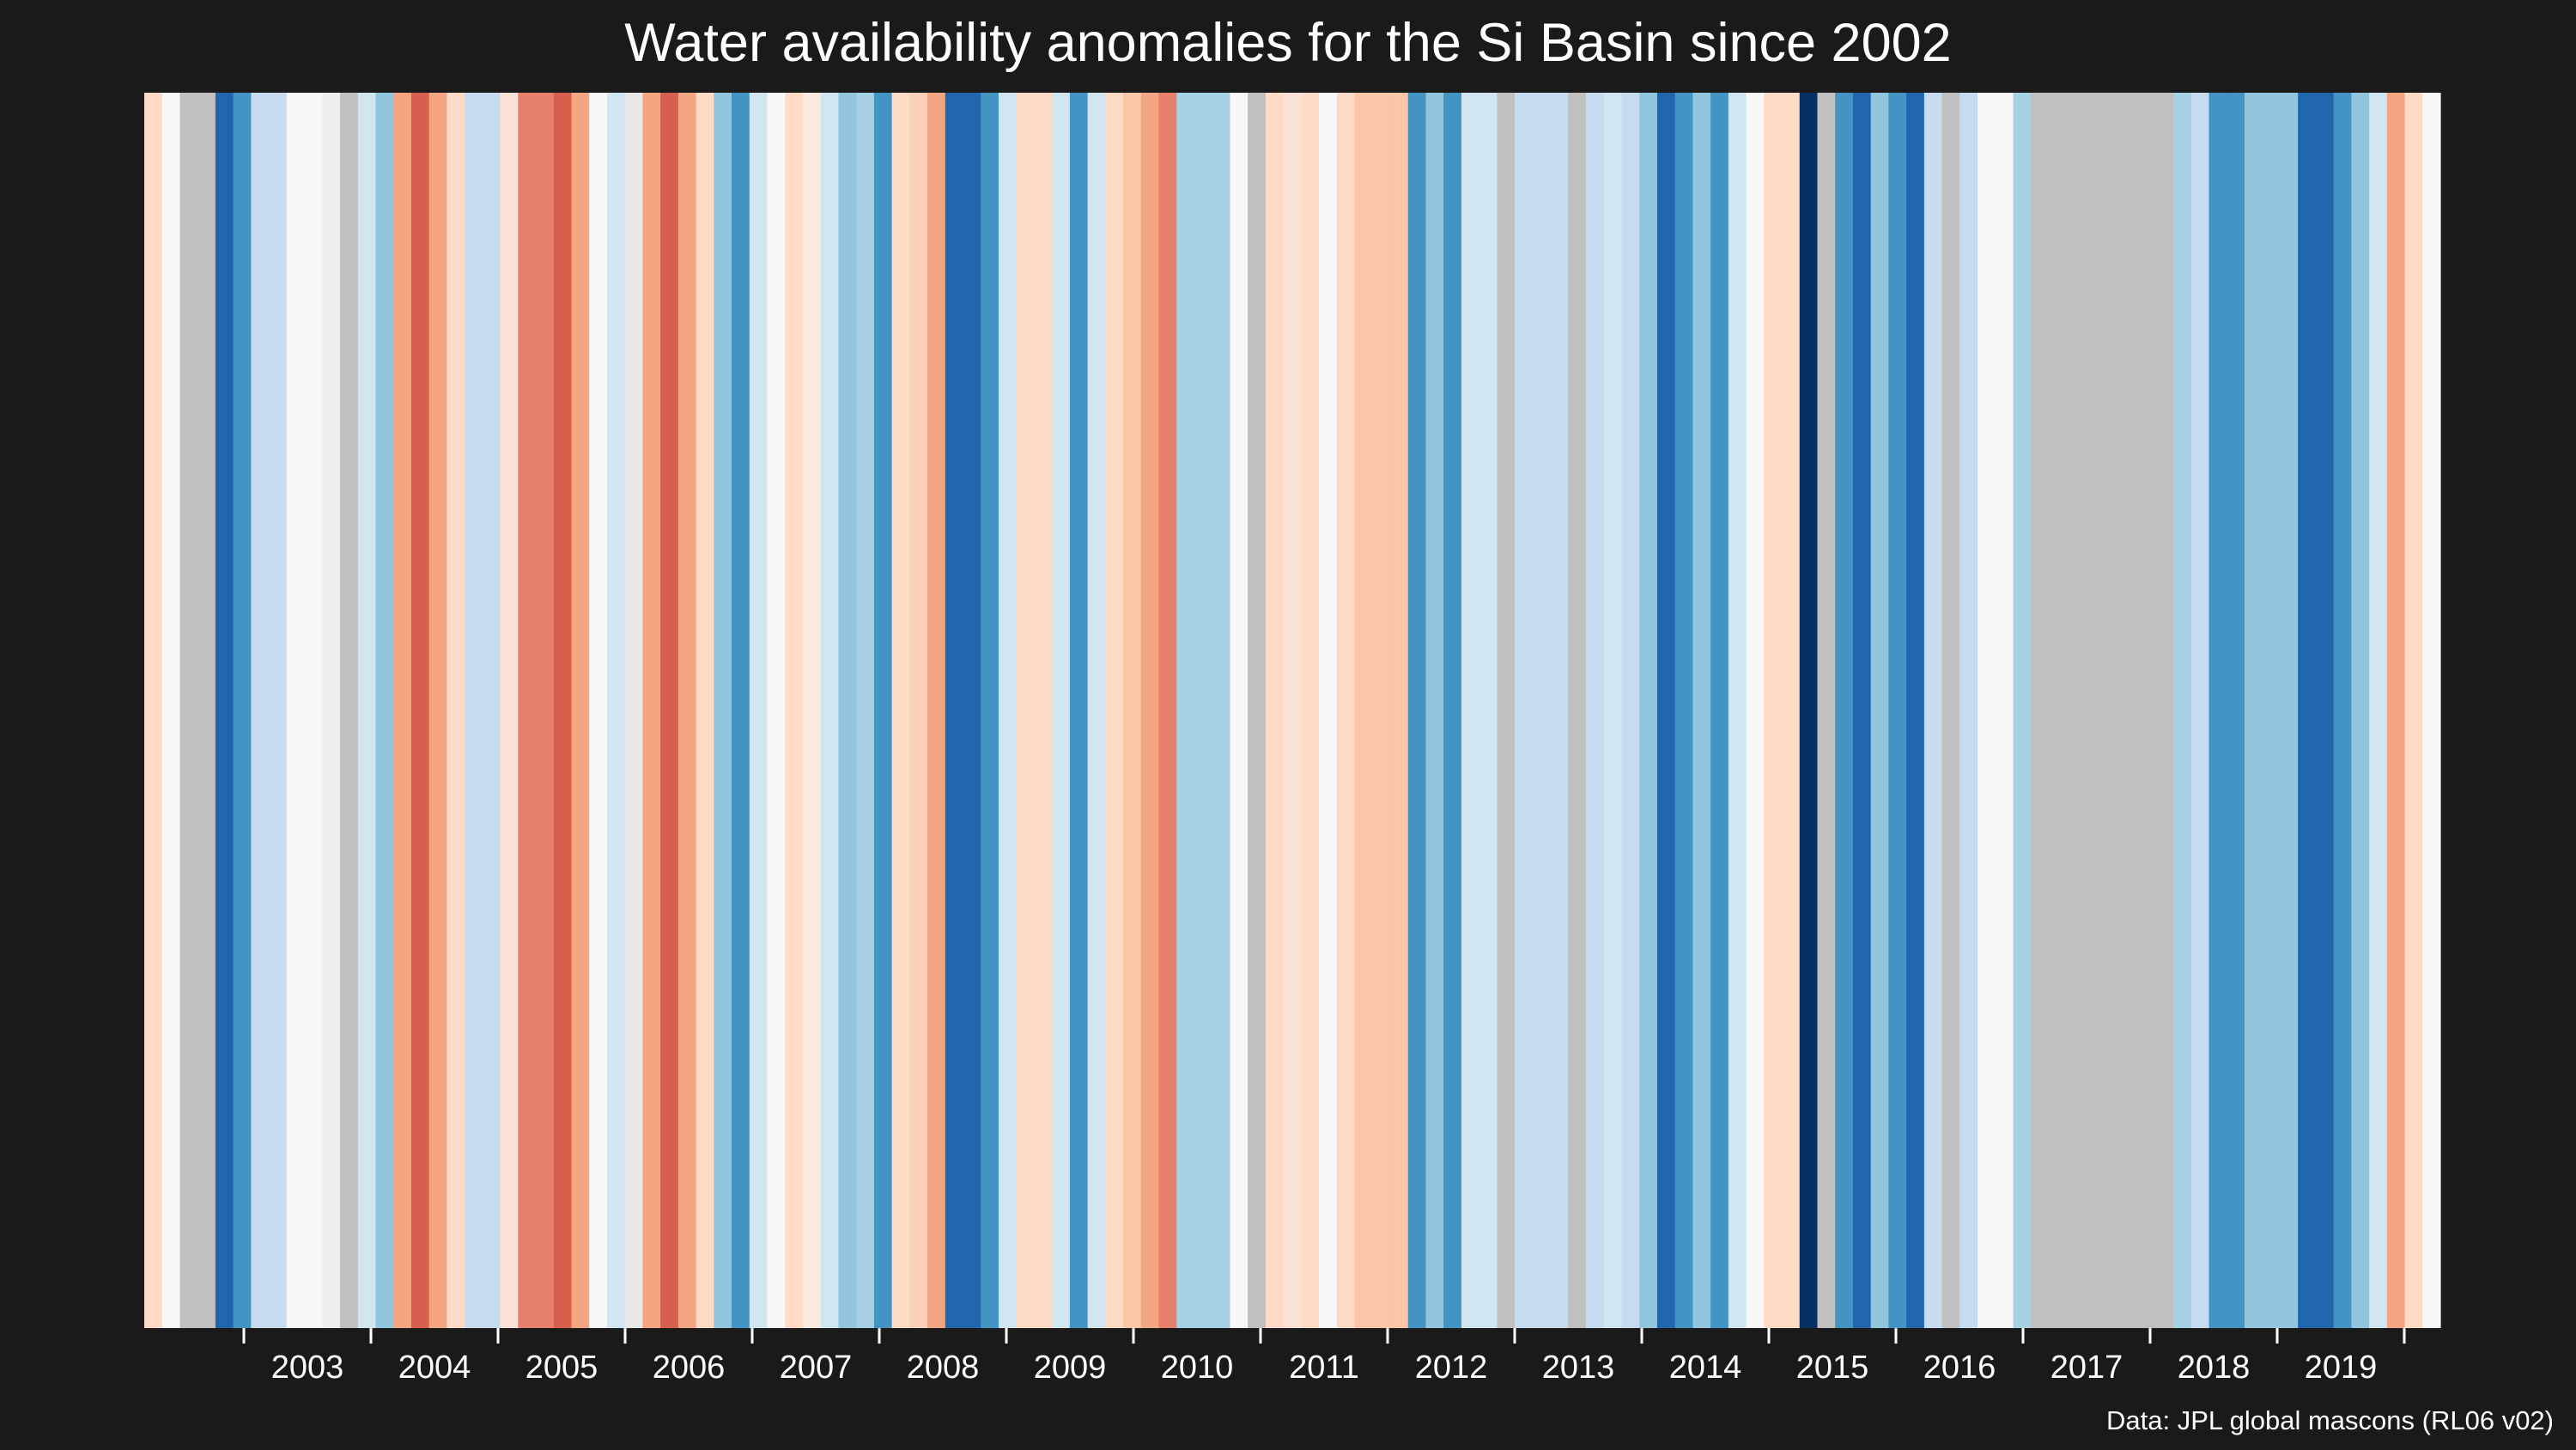  I want to click on x-tick-label: 2008, so click(943, 1368).